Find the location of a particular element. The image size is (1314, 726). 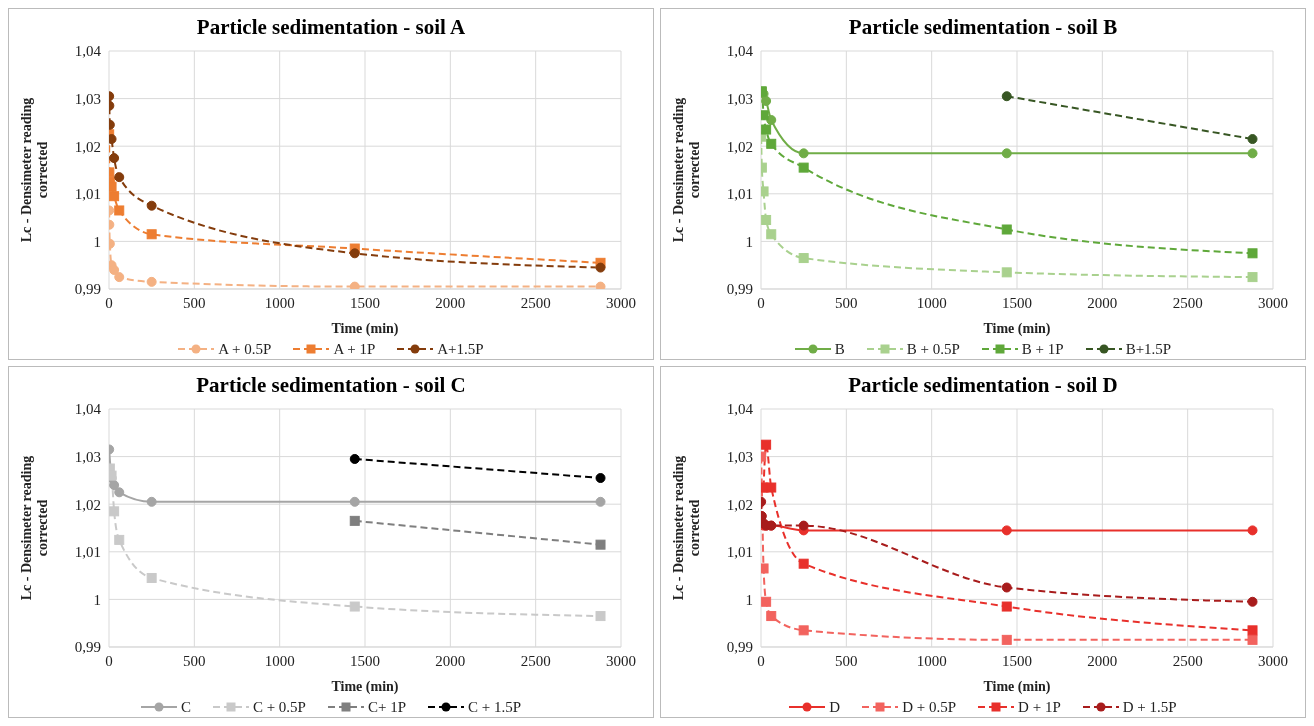

chart-title: Particle sedimentation - soil D is located at coordinates (983, 386).